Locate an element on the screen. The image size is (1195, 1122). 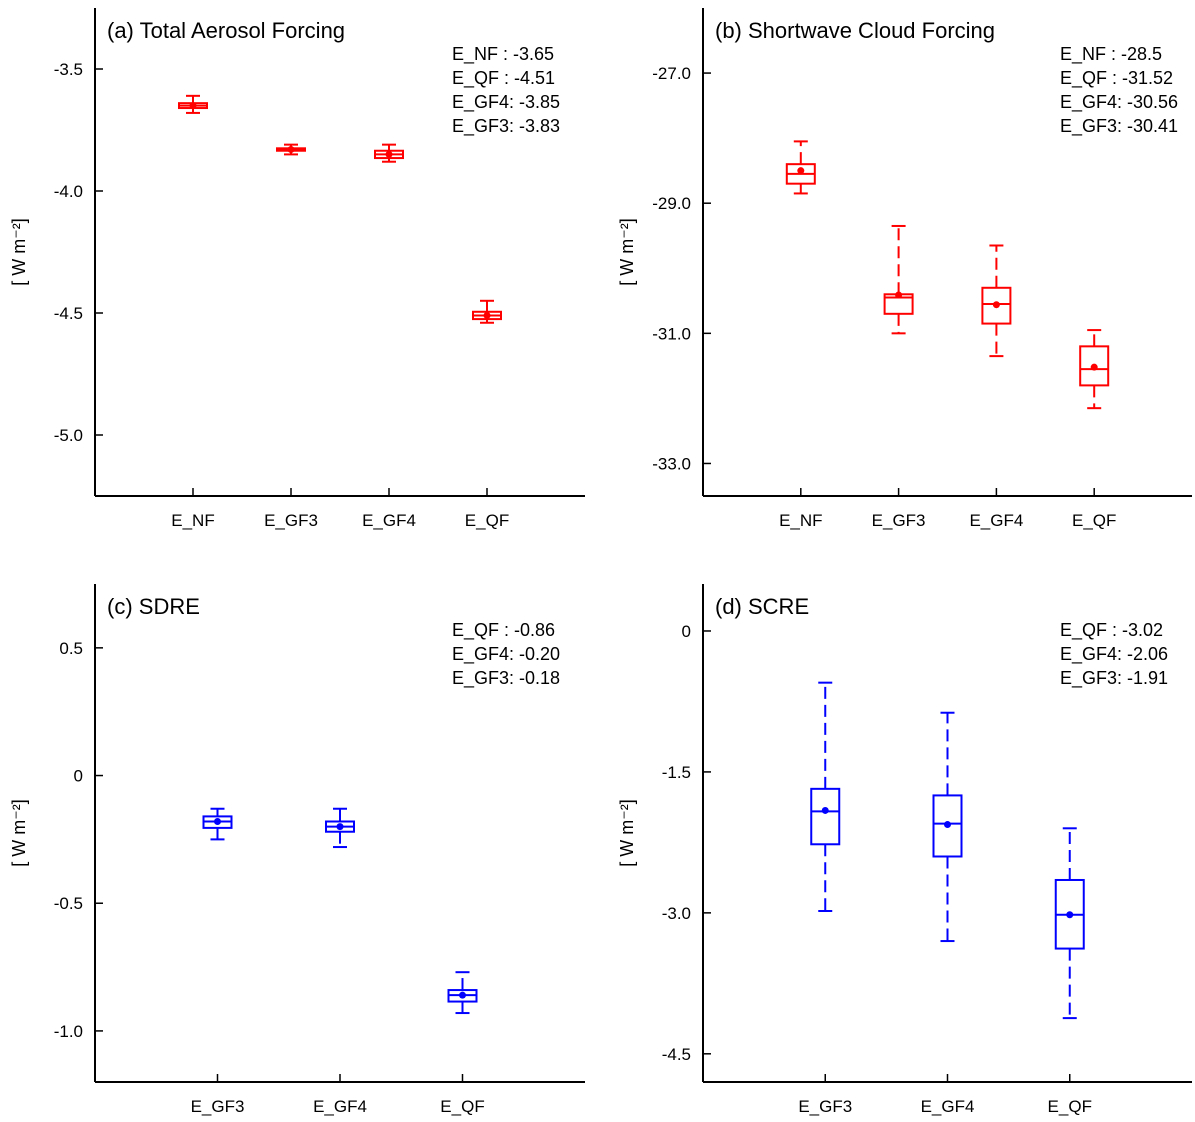
stats-line: E_NF : -3.65 is located at coordinates (503, 54).